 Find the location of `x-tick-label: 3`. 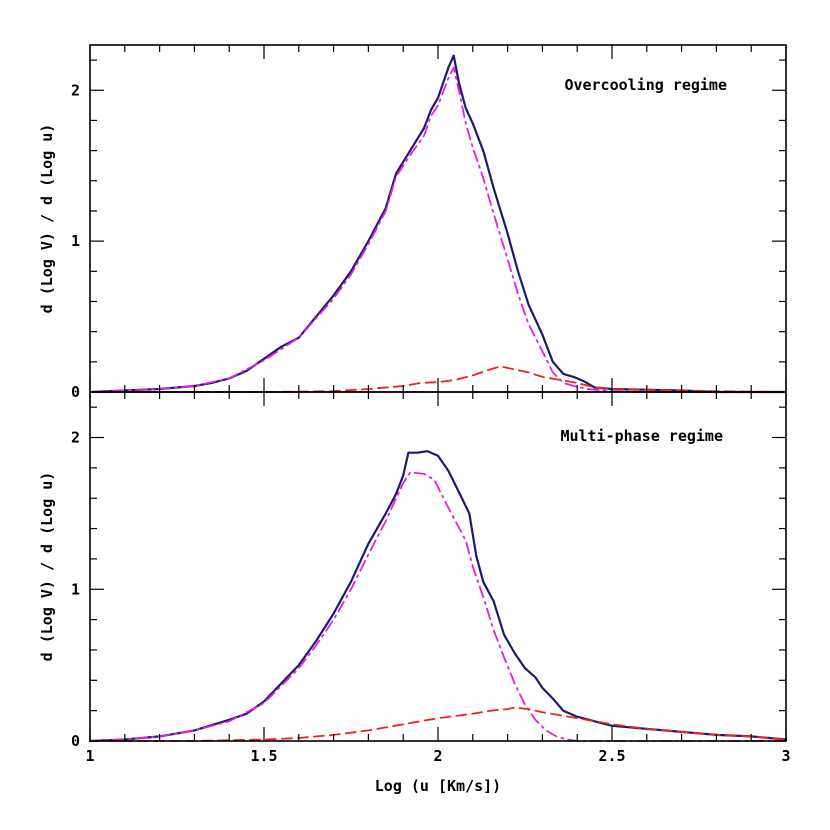

x-tick-label: 3 is located at coordinates (785, 756).